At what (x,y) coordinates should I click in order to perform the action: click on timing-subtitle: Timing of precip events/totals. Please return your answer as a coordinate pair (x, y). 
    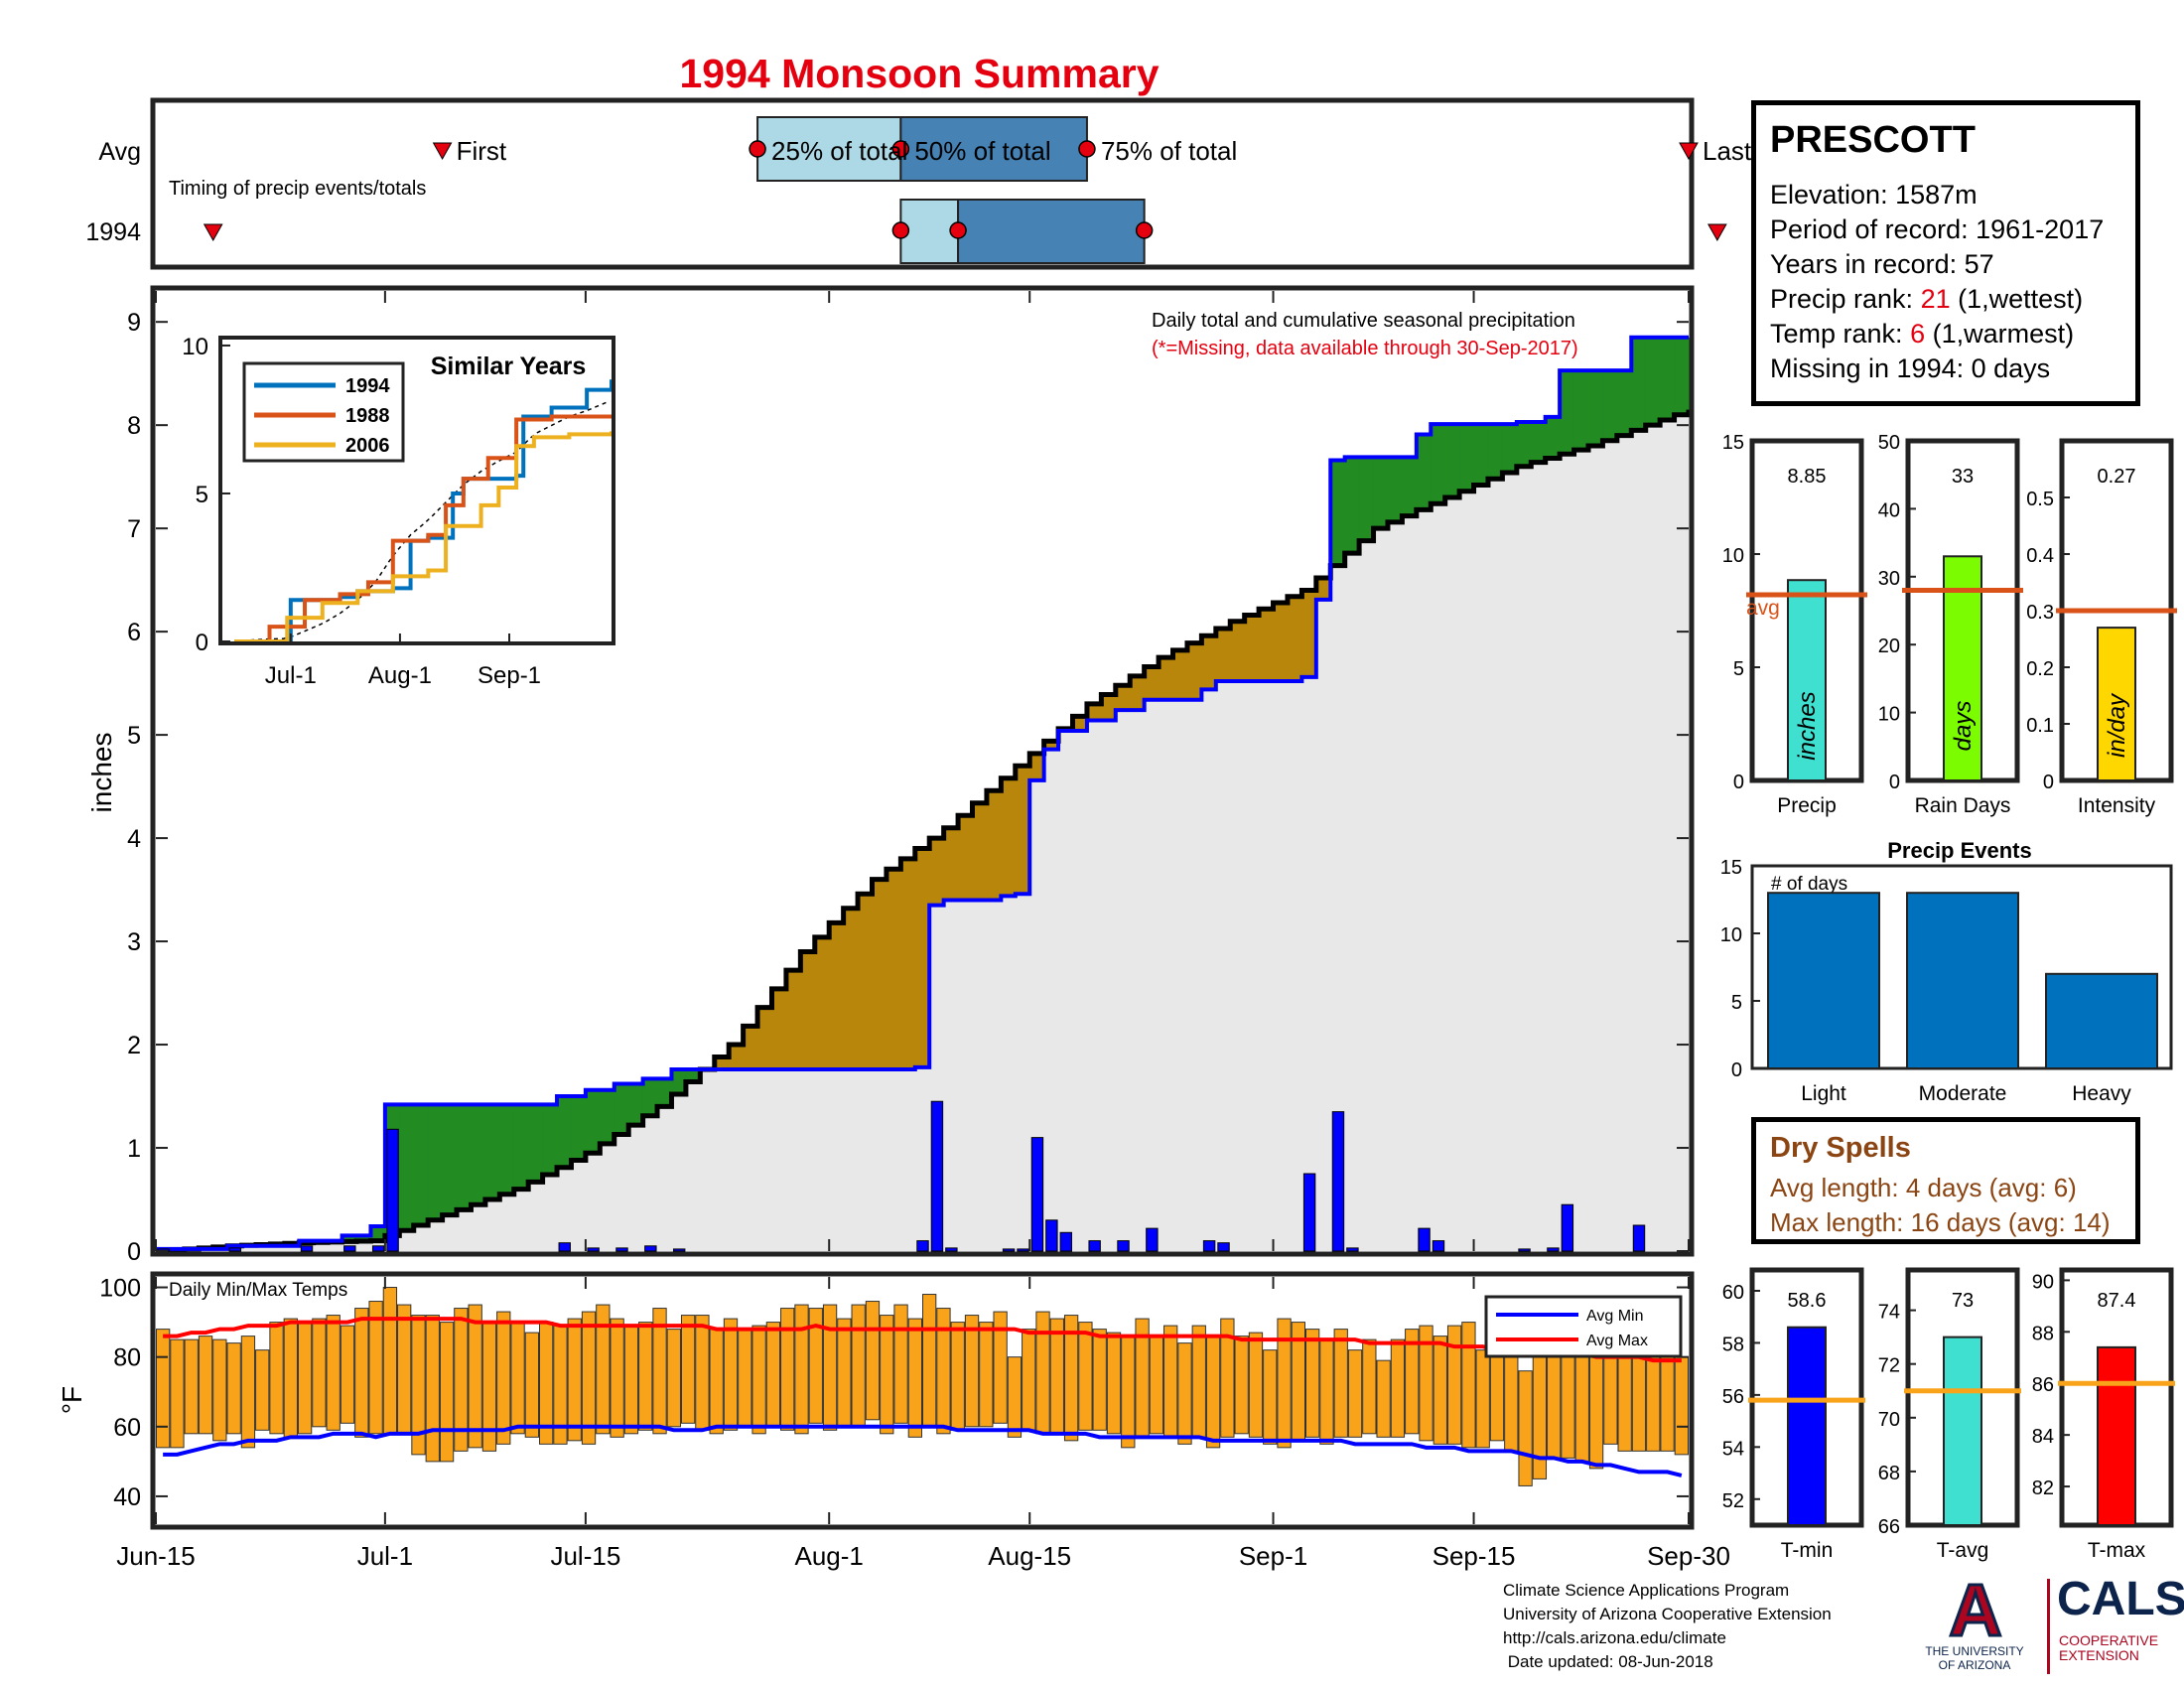
    Looking at the image, I should click on (297, 189).